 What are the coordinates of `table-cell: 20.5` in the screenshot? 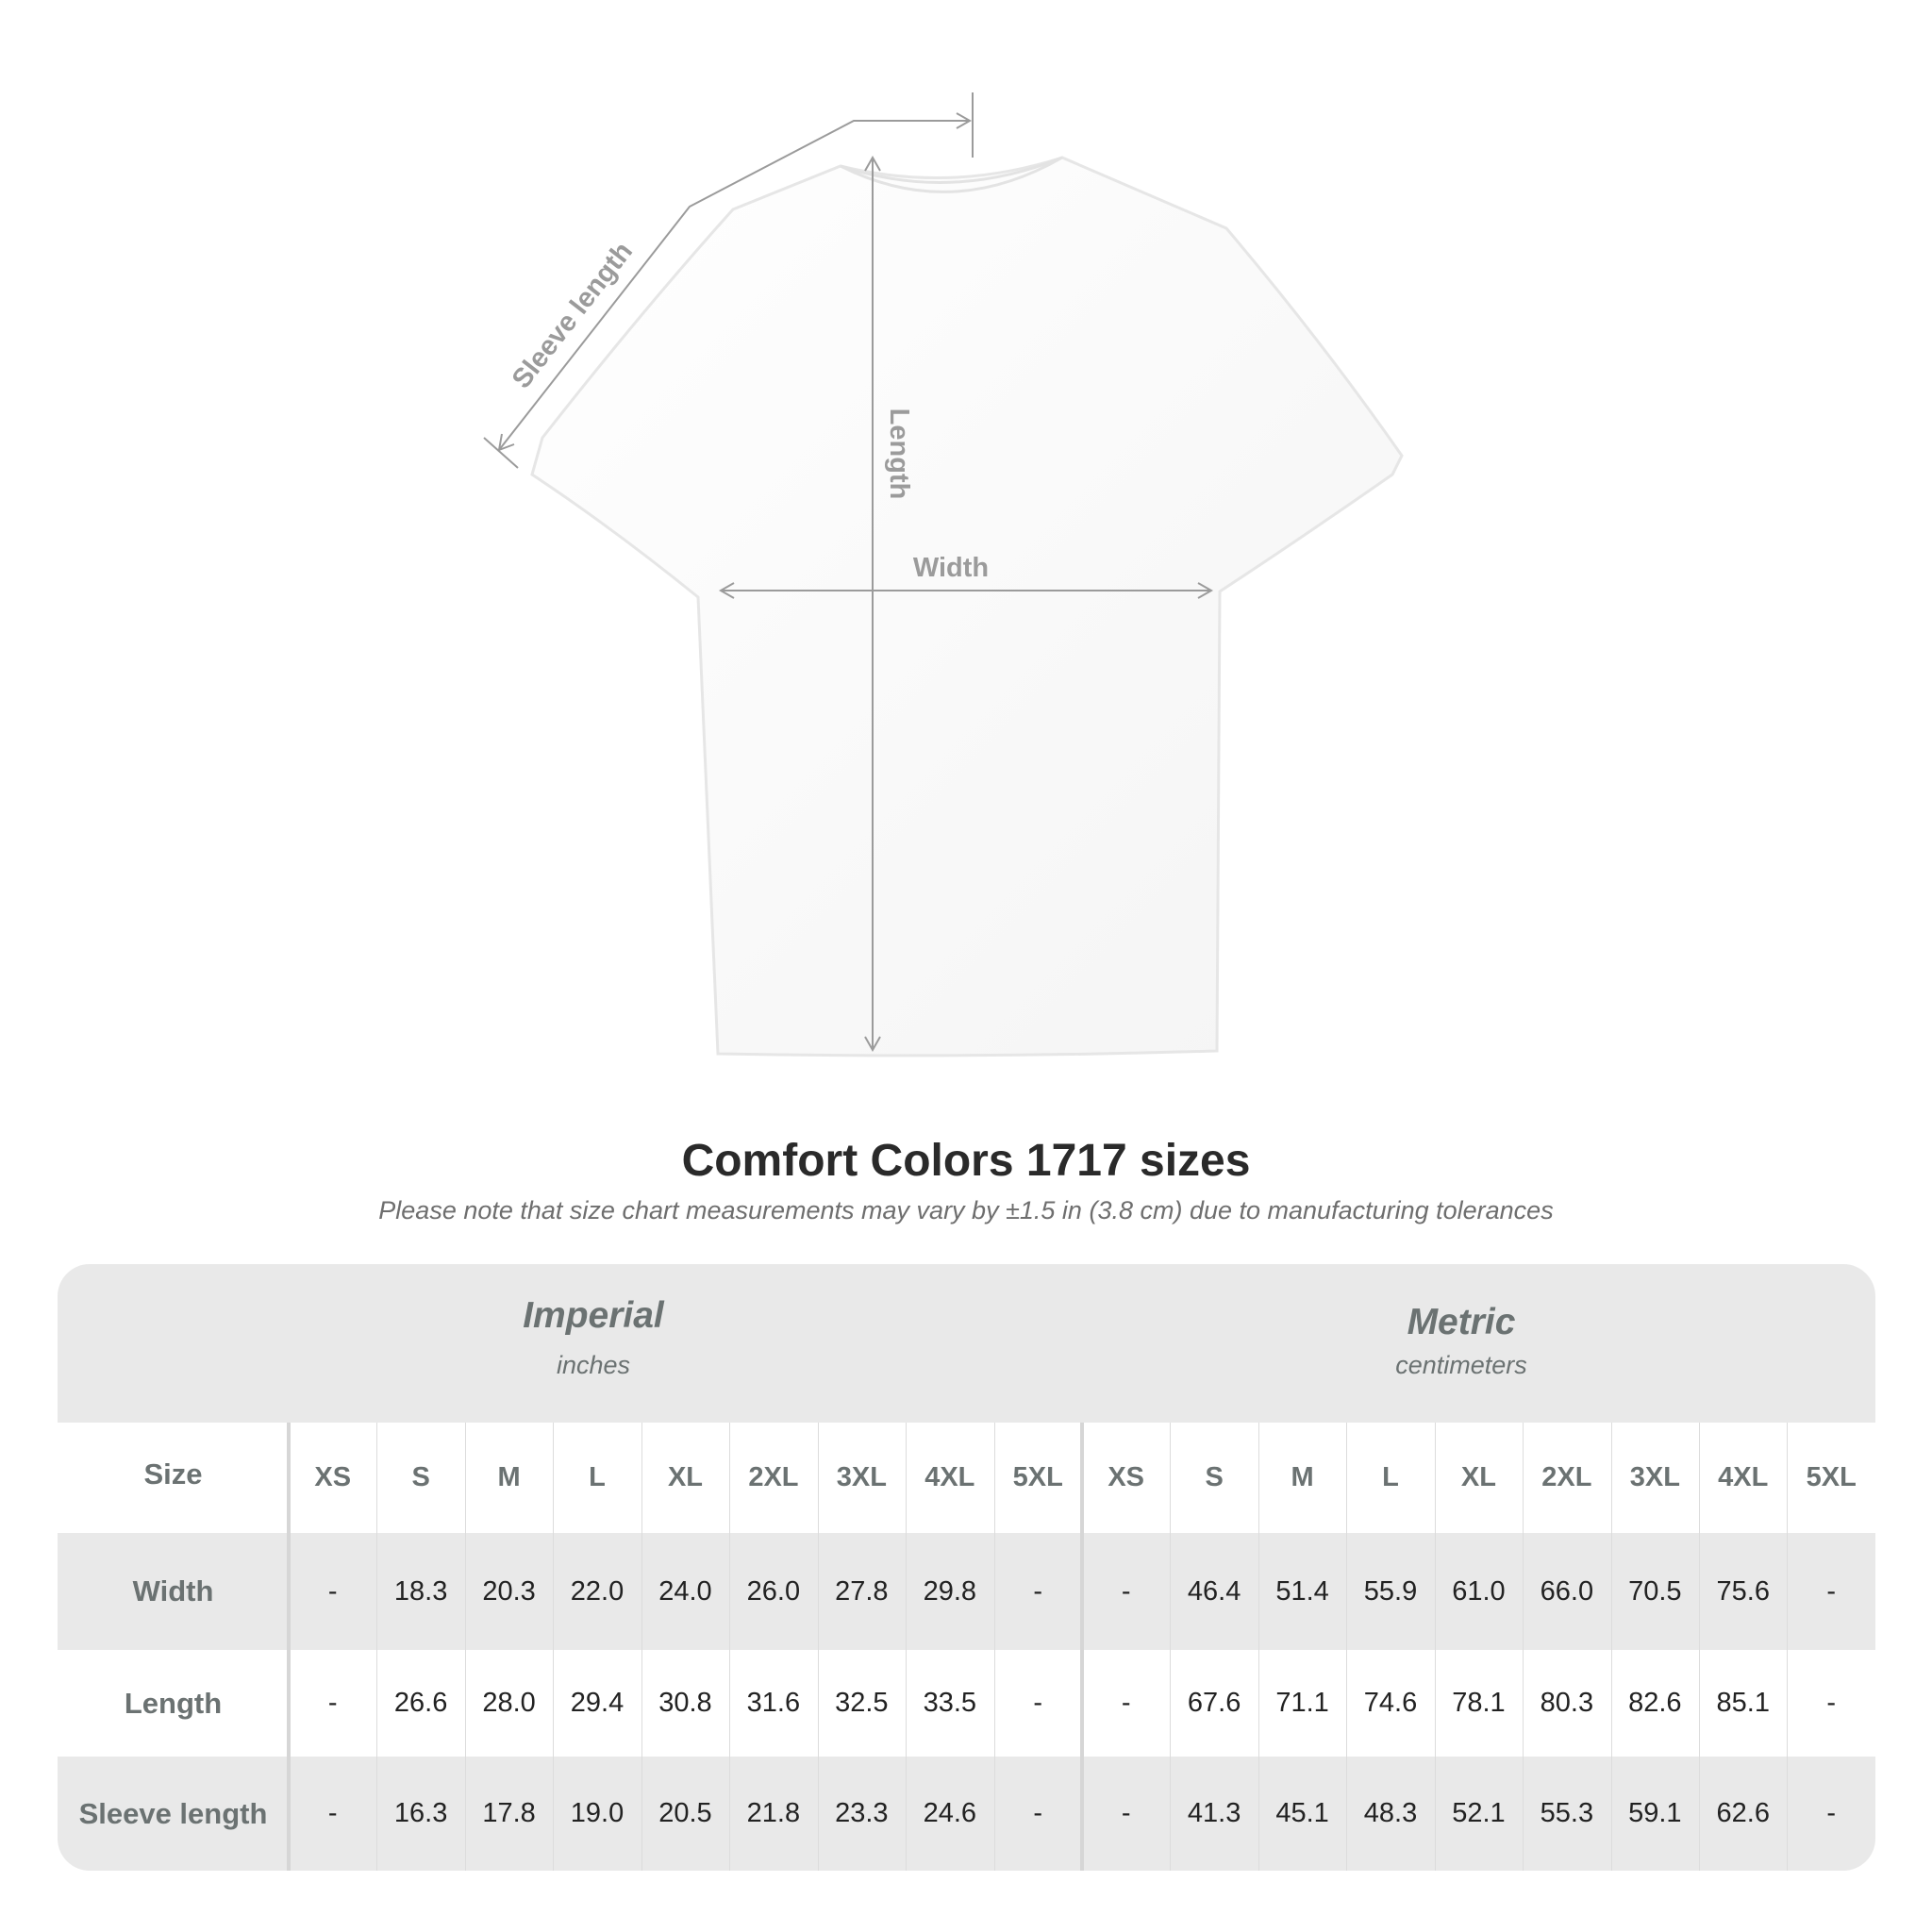 It's located at (685, 1813).